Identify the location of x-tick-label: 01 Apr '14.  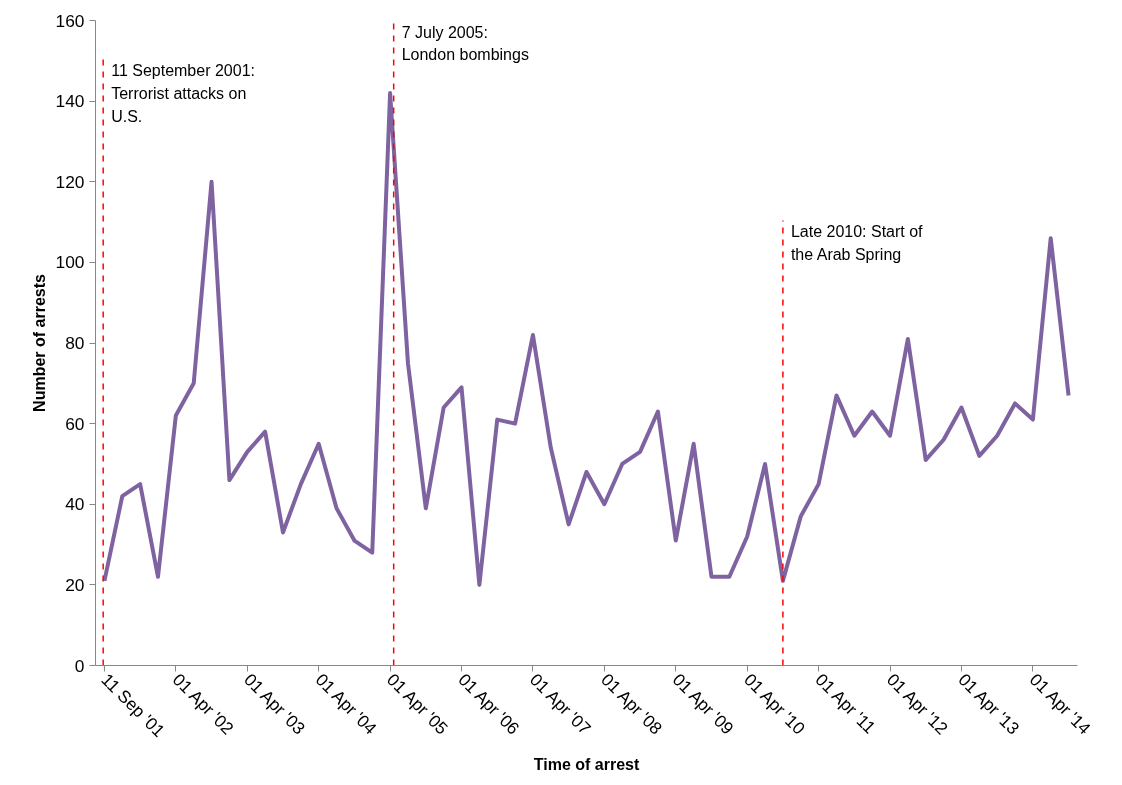
(1060, 704).